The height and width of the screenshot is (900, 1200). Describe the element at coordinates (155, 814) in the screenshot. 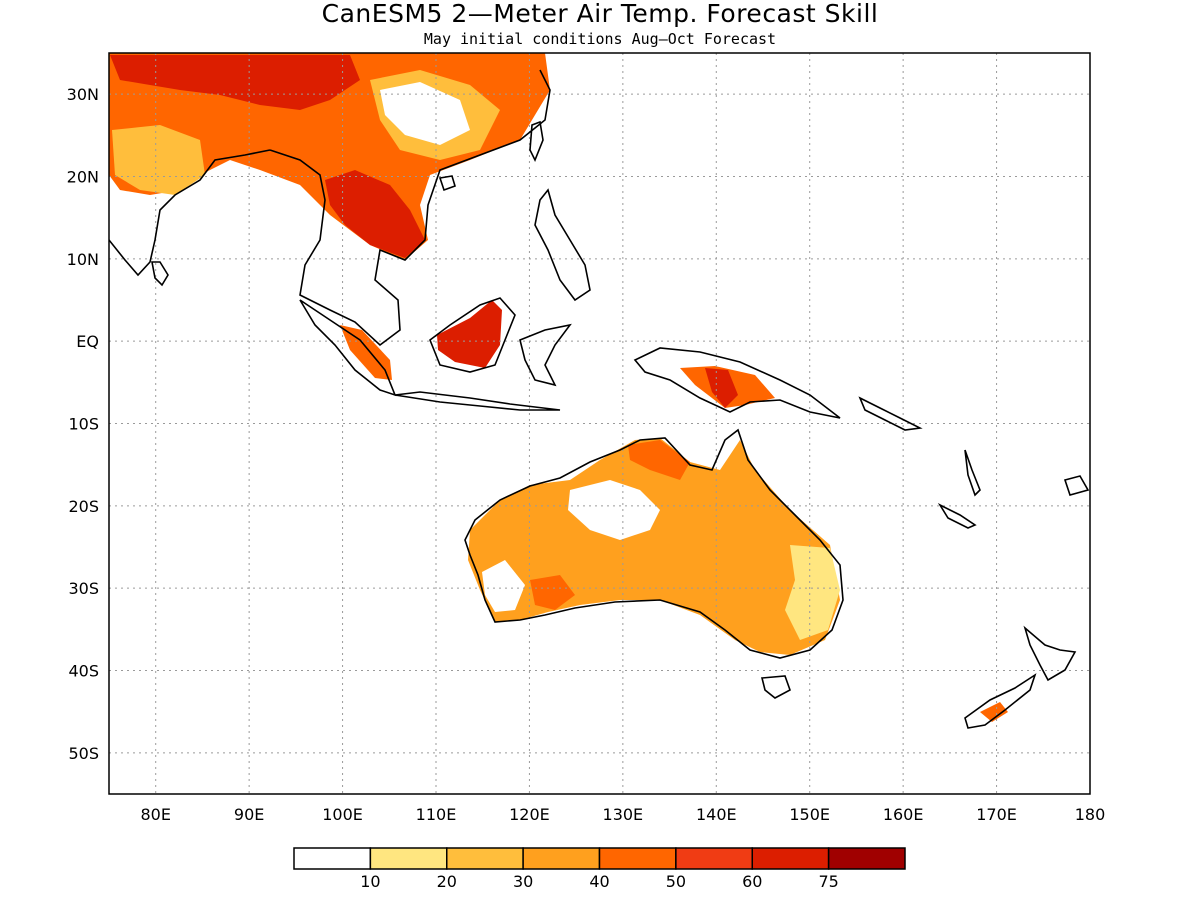

I see `lon-tick-label: 80E` at that location.